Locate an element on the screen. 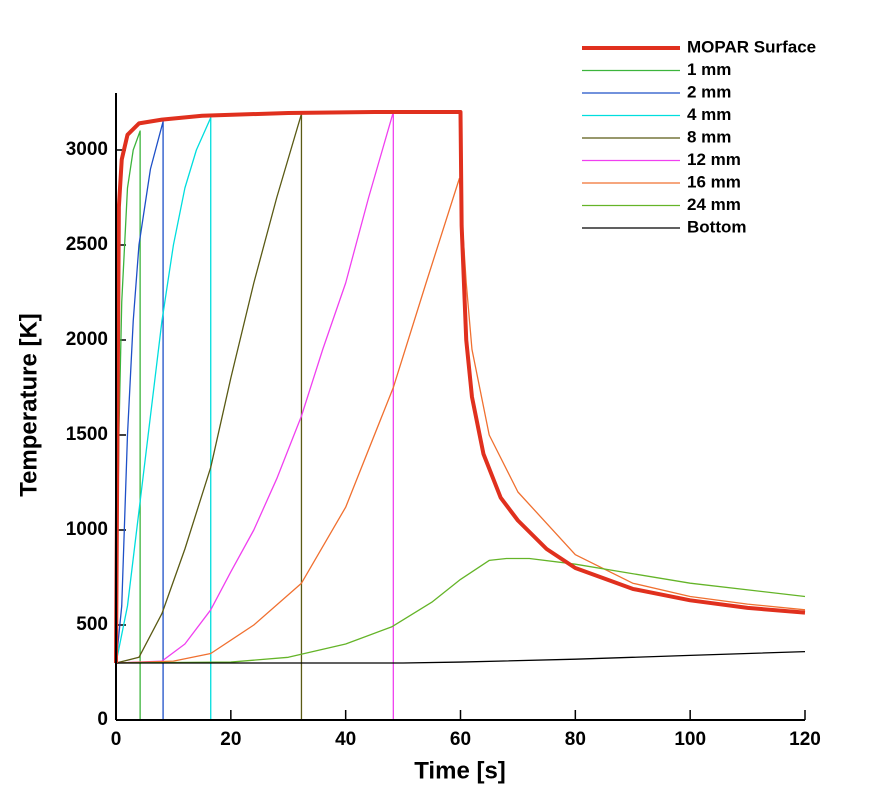 The image size is (877, 791). x-tick-label: 120 is located at coordinates (805, 739).